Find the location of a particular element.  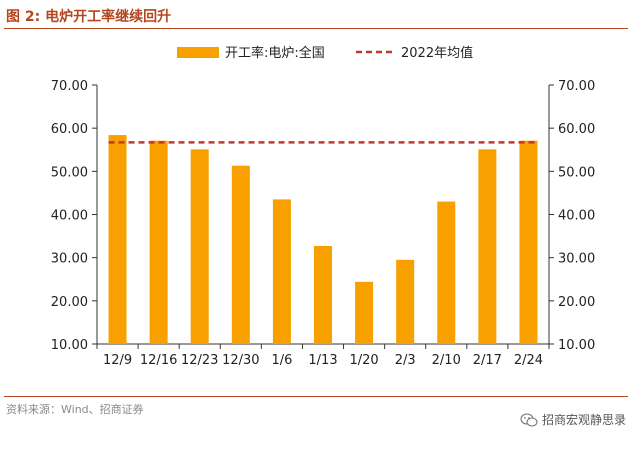

x-tick-label: 12/9 is located at coordinates (117, 360).